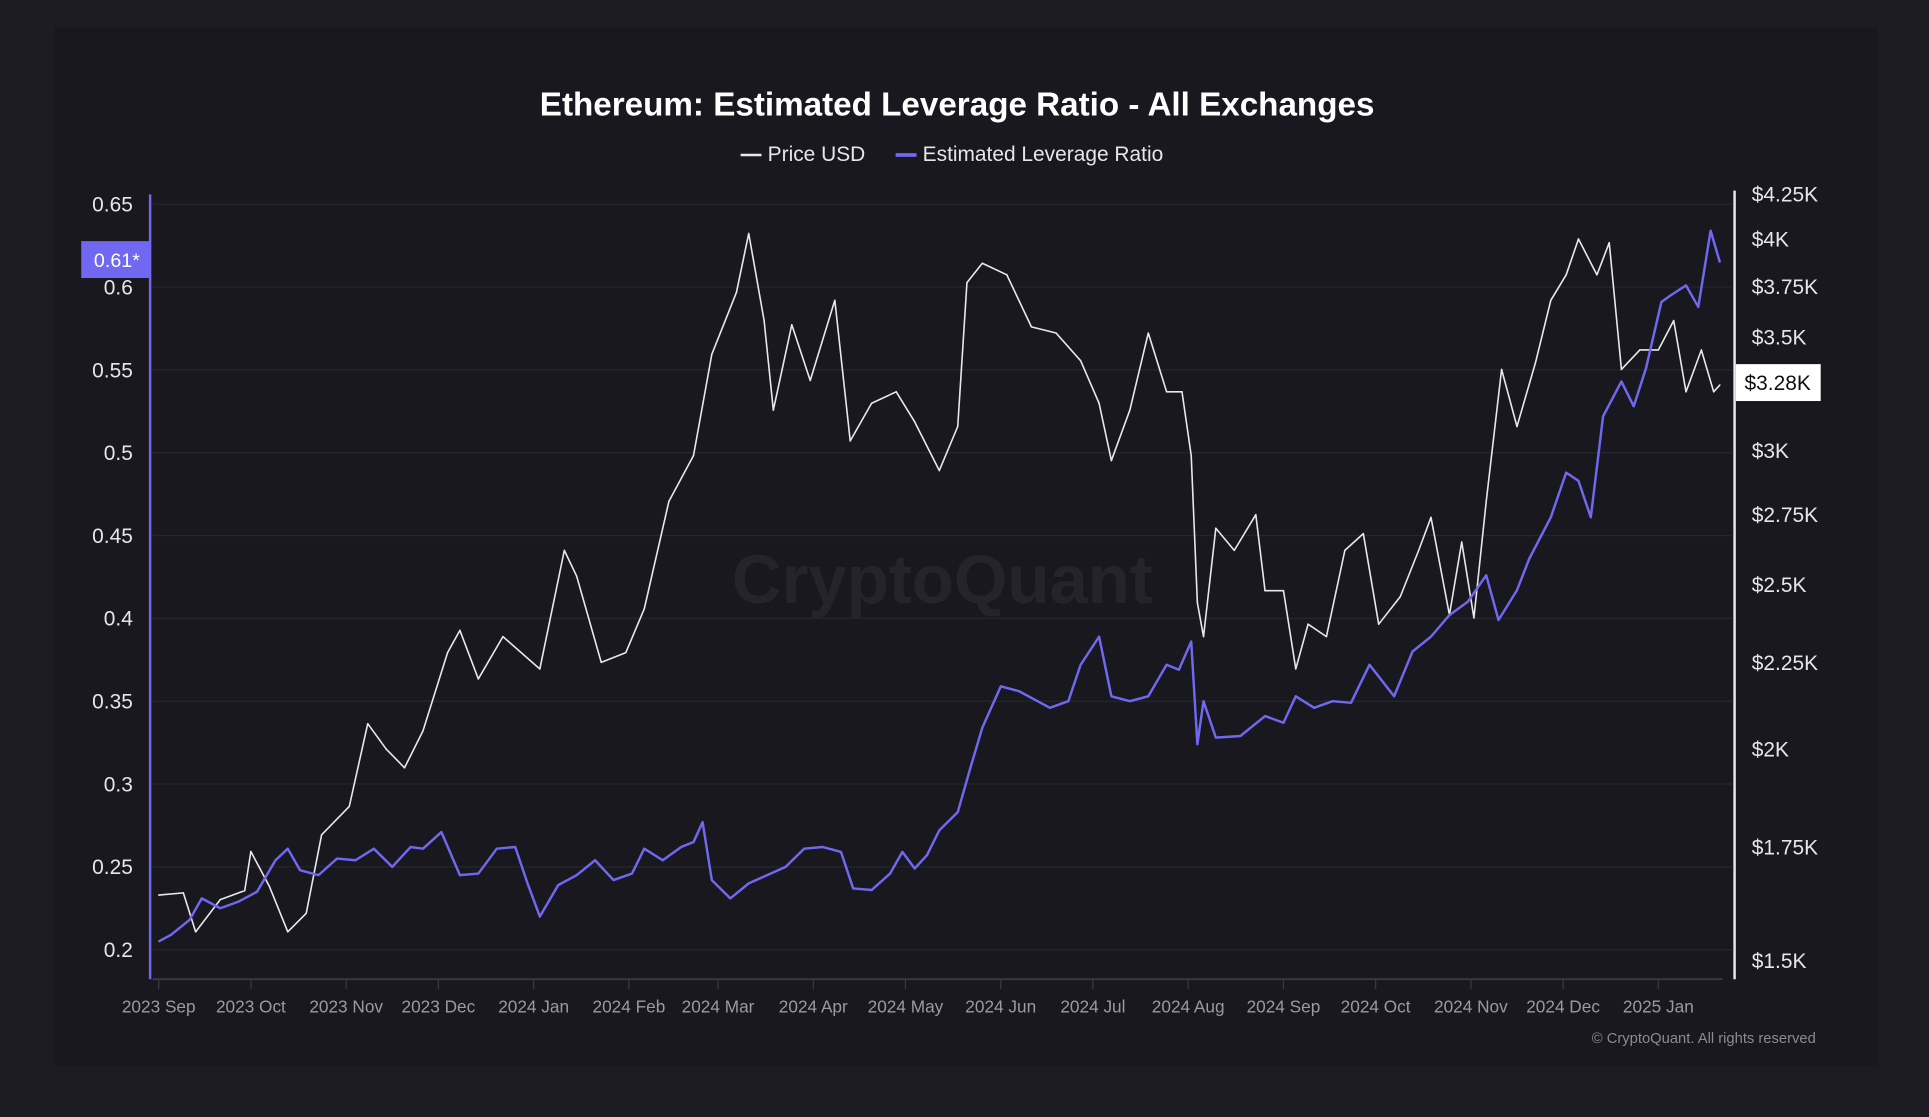 Image resolution: width=1929 pixels, height=1117 pixels. What do you see at coordinates (1704, 1039) in the screenshot?
I see `copyright: © CryptoQuant. All rights reserved` at bounding box center [1704, 1039].